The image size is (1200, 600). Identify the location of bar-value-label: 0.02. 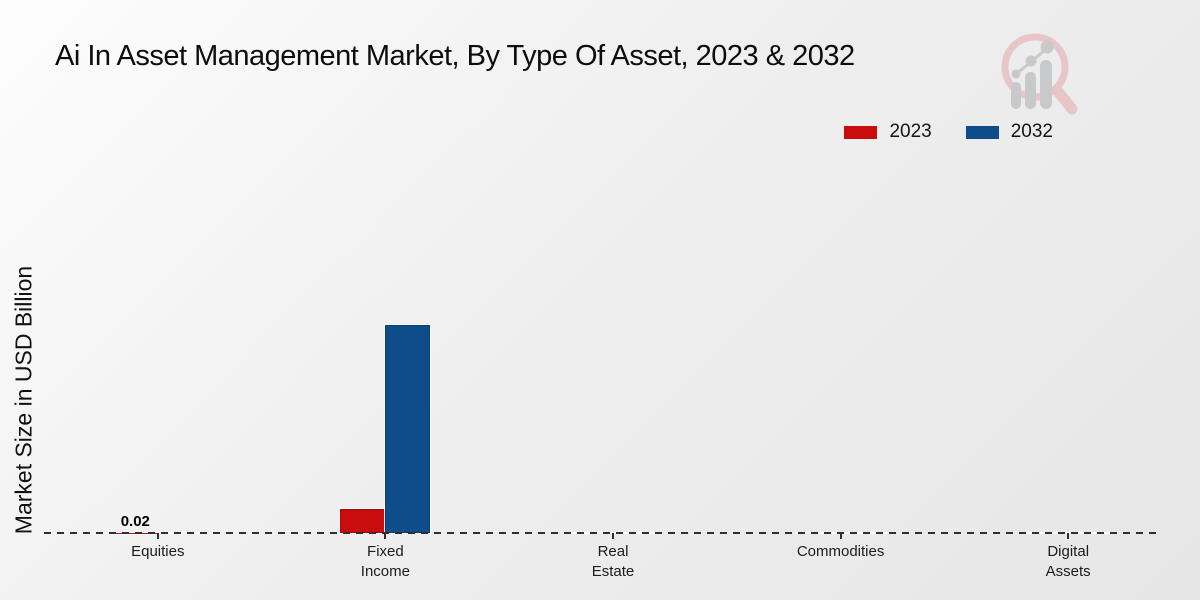
(135, 521).